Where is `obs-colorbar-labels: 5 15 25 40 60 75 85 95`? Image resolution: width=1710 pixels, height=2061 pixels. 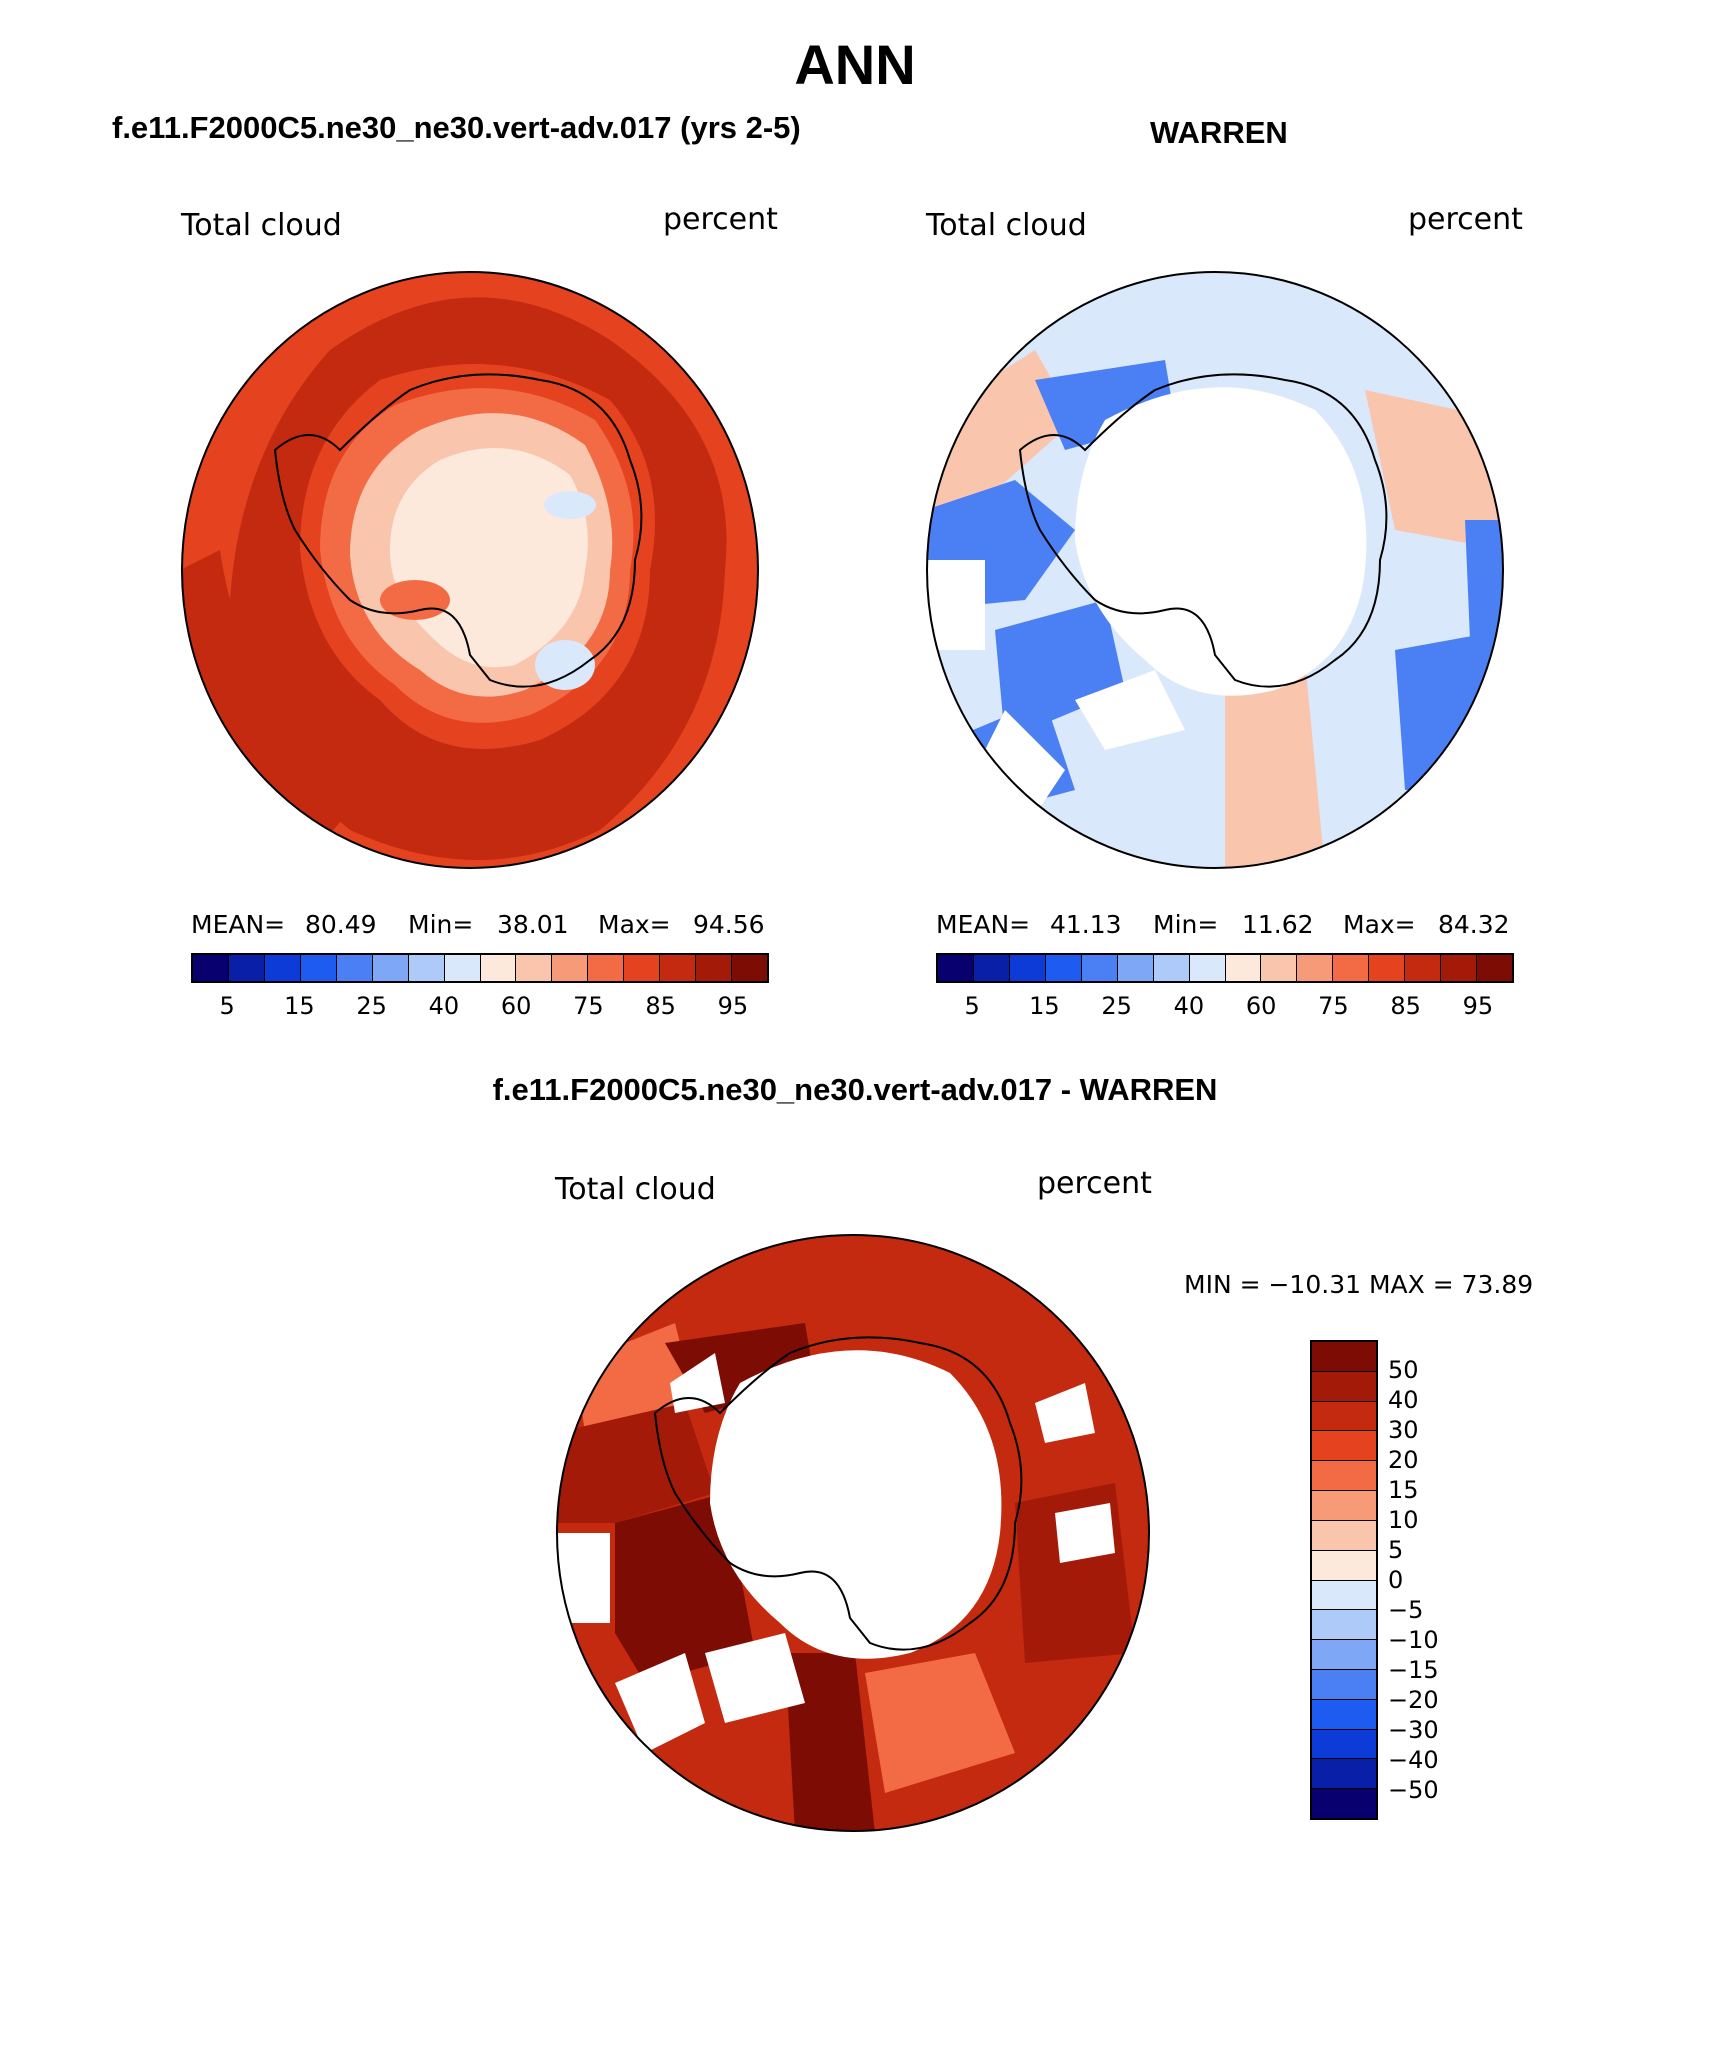 obs-colorbar-labels: 5 15 25 40 60 75 85 95 is located at coordinates (1225, 1007).